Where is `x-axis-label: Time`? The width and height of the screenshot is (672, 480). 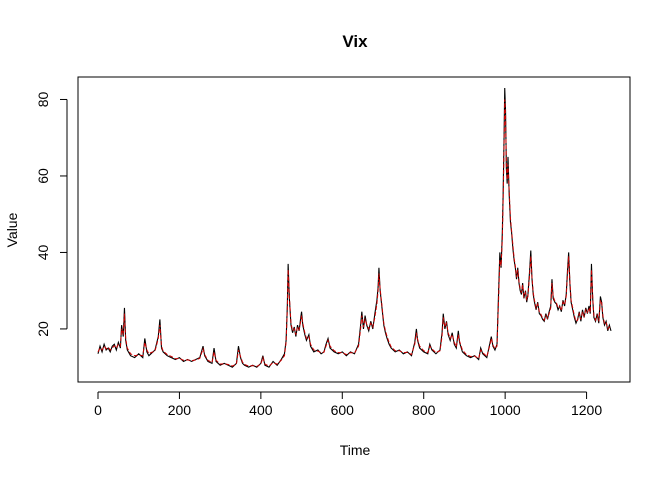
x-axis-label: Time is located at coordinates (355, 450).